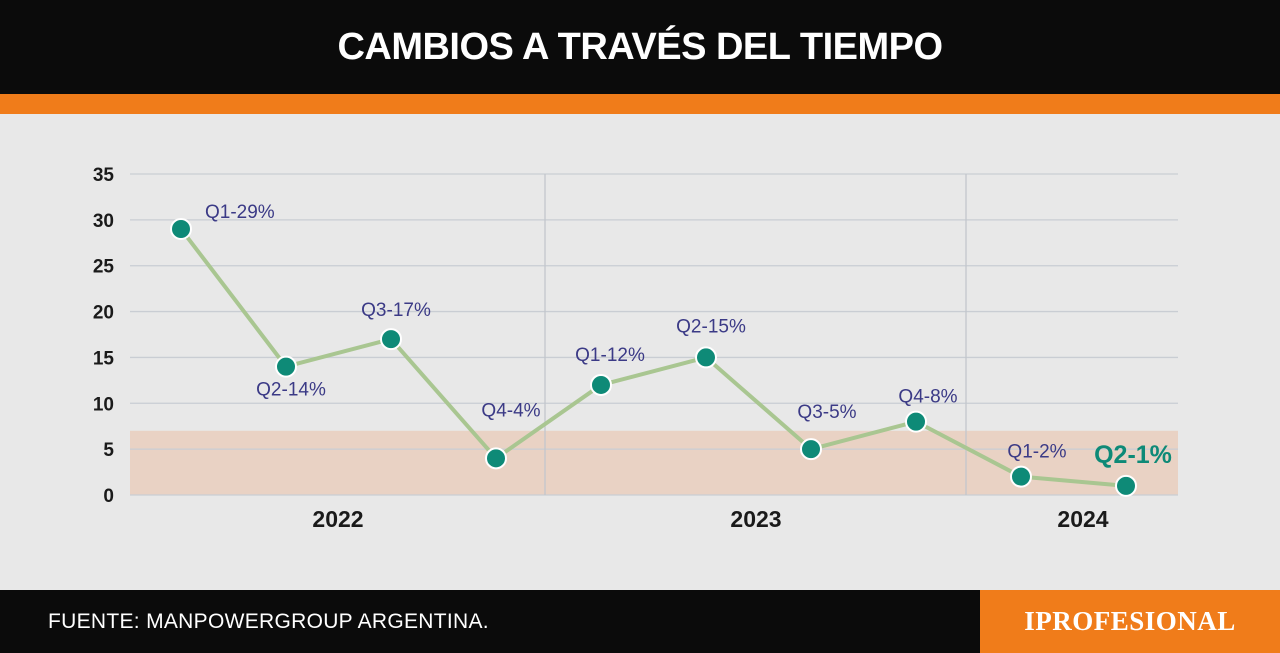 The height and width of the screenshot is (653, 1280). Describe the element at coordinates (640, 104) in the screenshot. I see `accent-bar` at that location.